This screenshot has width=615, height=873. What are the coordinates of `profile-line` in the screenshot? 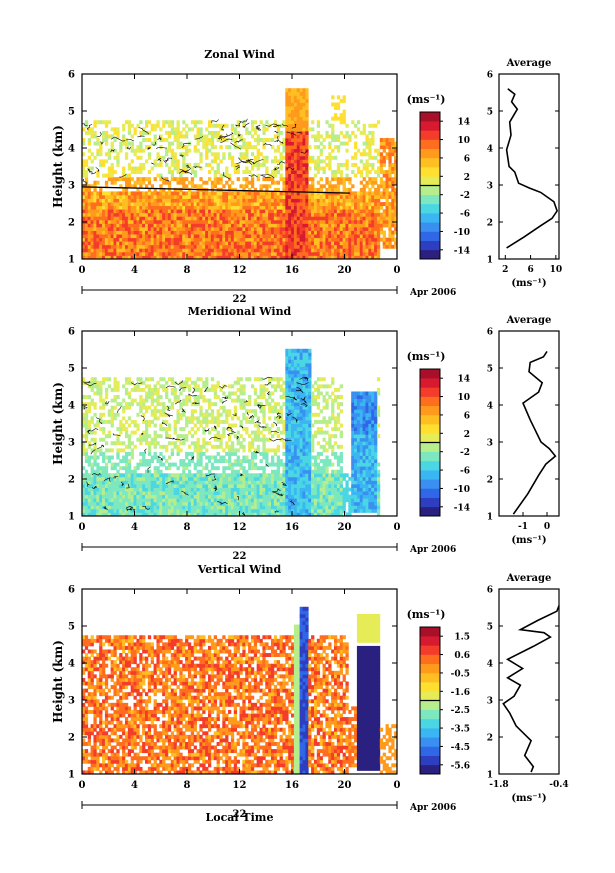 It's located at (531, 168).